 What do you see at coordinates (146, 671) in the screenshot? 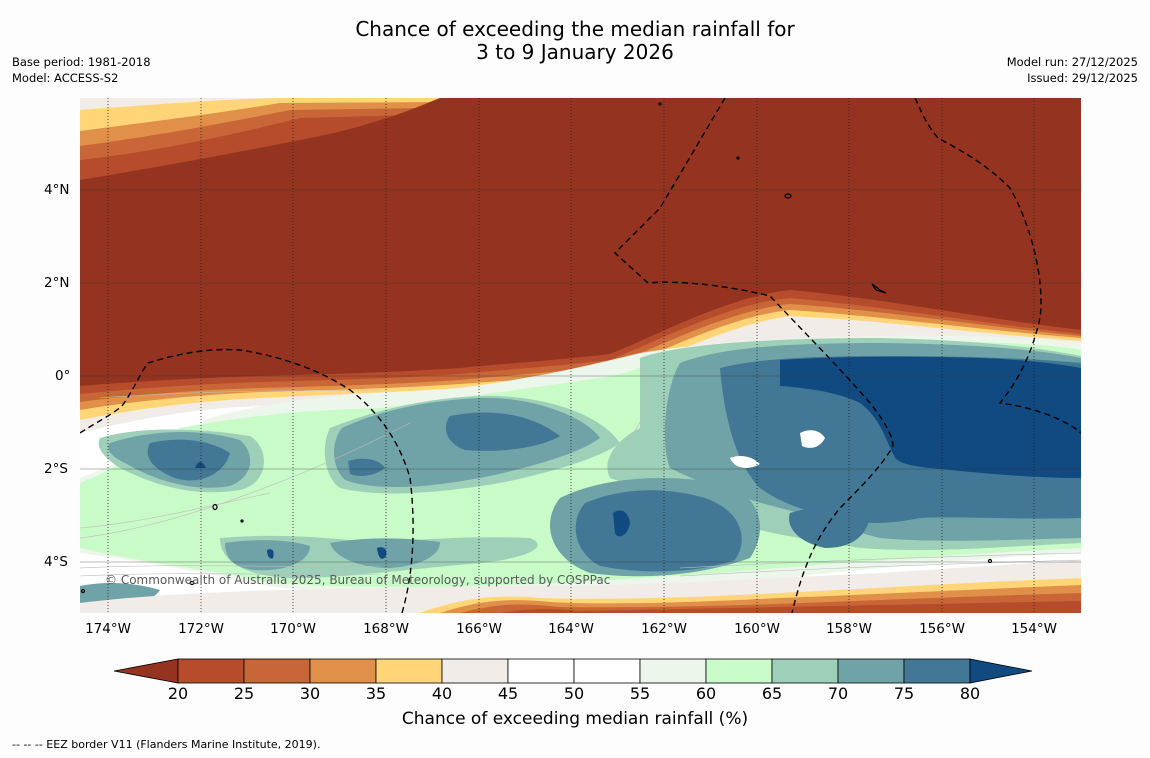
I see `colorbar-extend-low` at bounding box center [146, 671].